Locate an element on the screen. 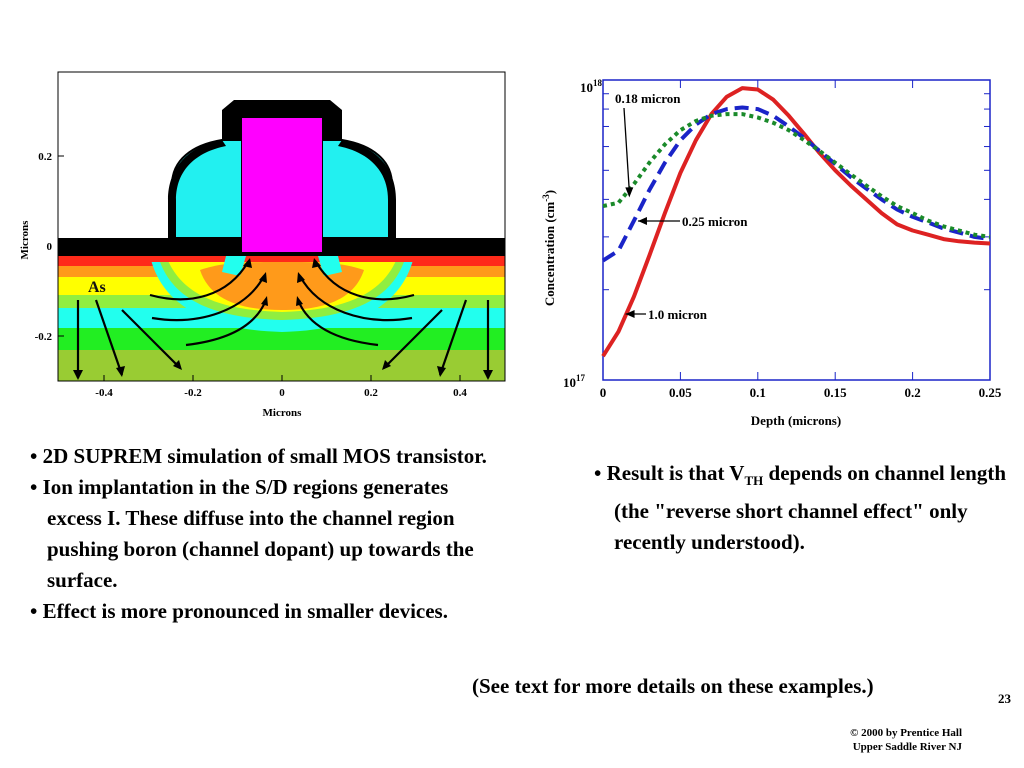  x-tick: 0 is located at coordinates (282, 393).